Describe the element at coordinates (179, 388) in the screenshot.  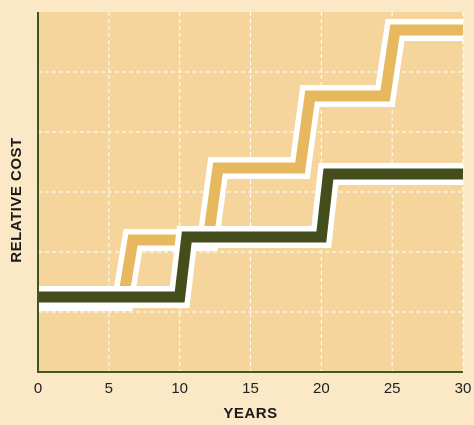
I see `x-tick-label: 10` at that location.